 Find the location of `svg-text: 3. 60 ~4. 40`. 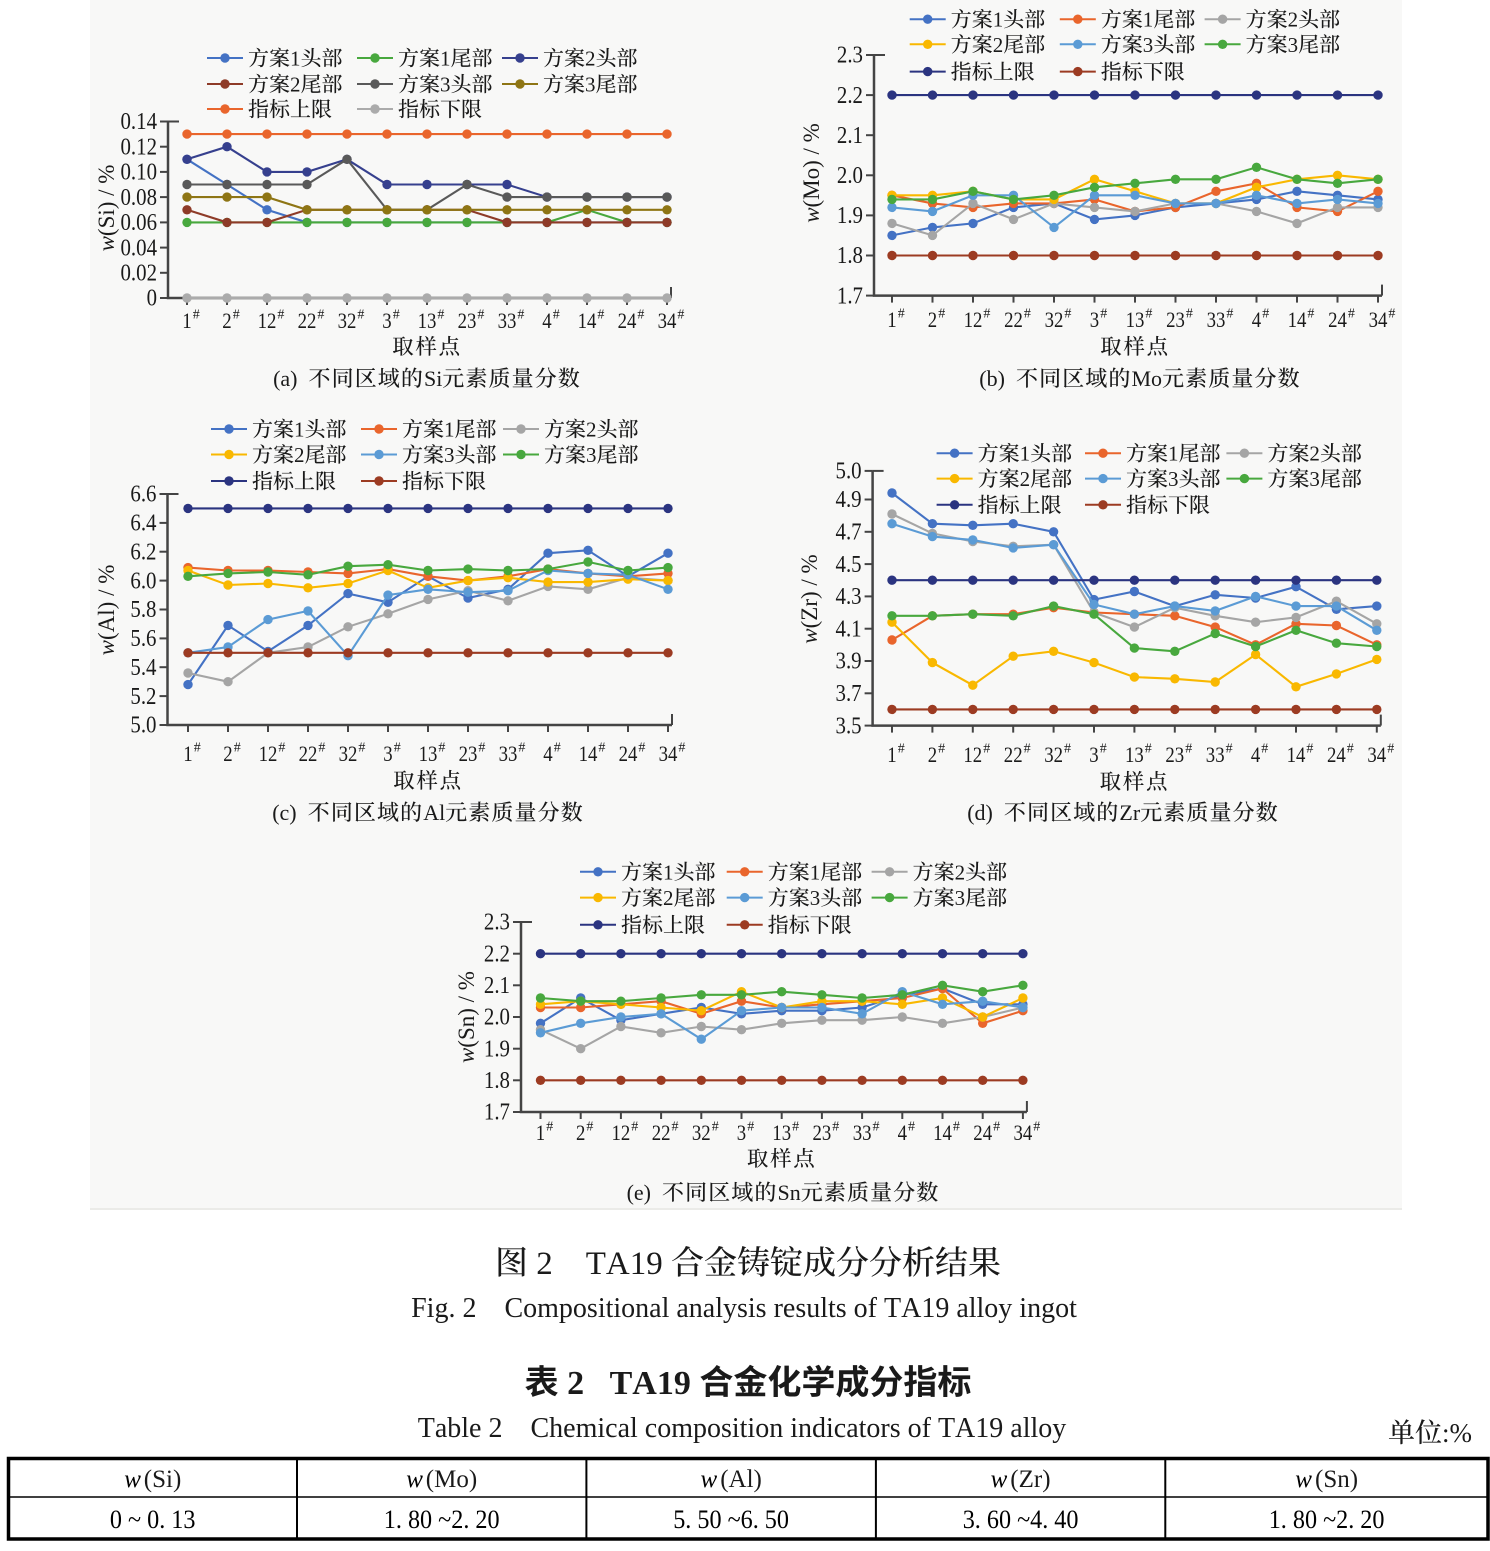

svg-text: 3. 60 ~4. 40 is located at coordinates (1021, 1519).